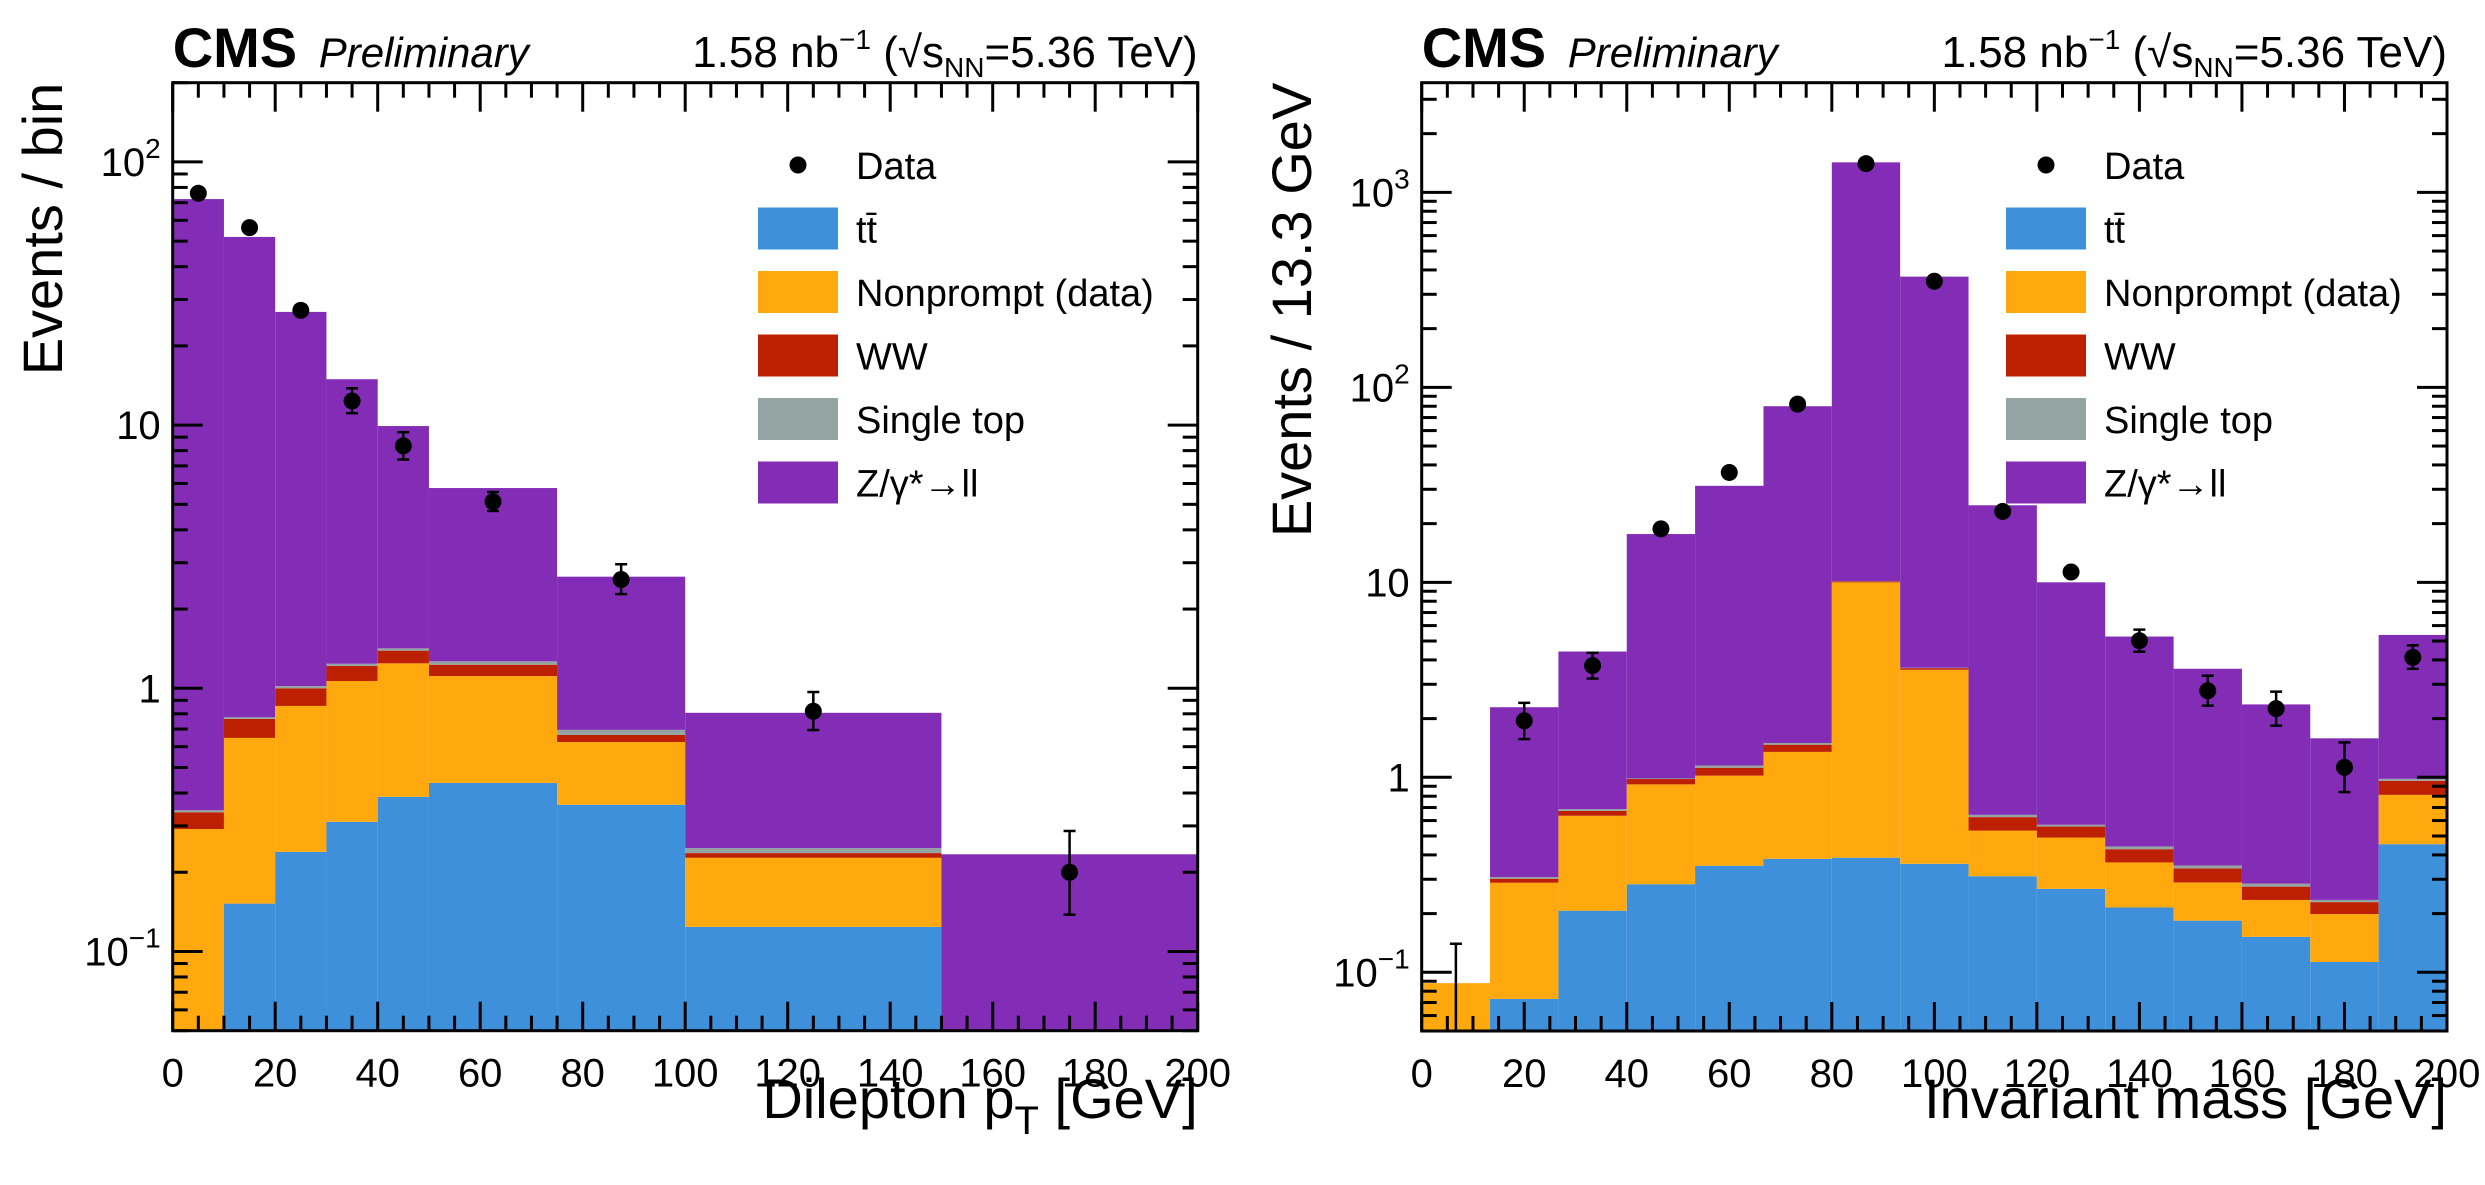 Image resolution: width=2485 pixels, height=1185 pixels. What do you see at coordinates (855, 39) in the screenshot?
I see `lumi-unit-exponent: −1` at bounding box center [855, 39].